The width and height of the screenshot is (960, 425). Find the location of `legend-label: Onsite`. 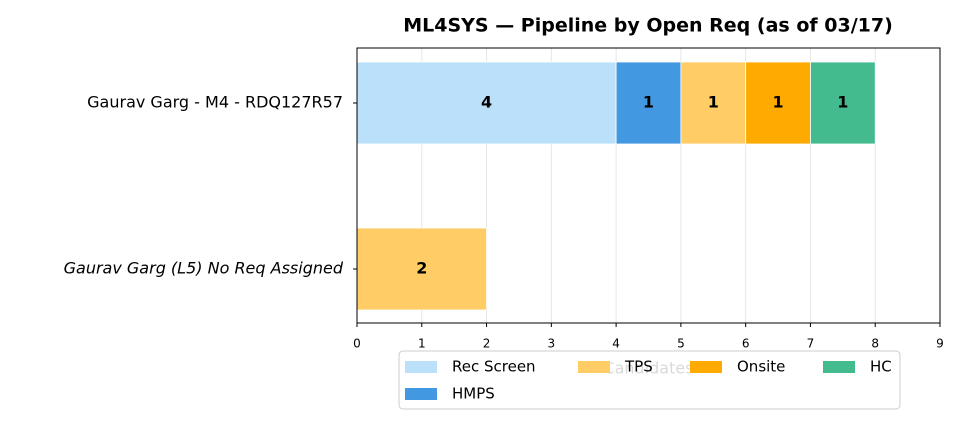

legend-label: Onsite is located at coordinates (761, 367).